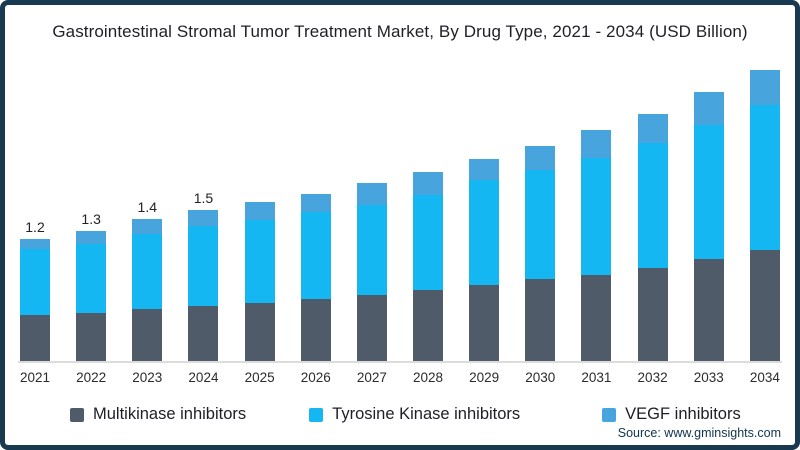 Image resolution: width=800 pixels, height=450 pixels. Describe the element at coordinates (91, 219) in the screenshot. I see `bar-total-label: 1.3` at that location.